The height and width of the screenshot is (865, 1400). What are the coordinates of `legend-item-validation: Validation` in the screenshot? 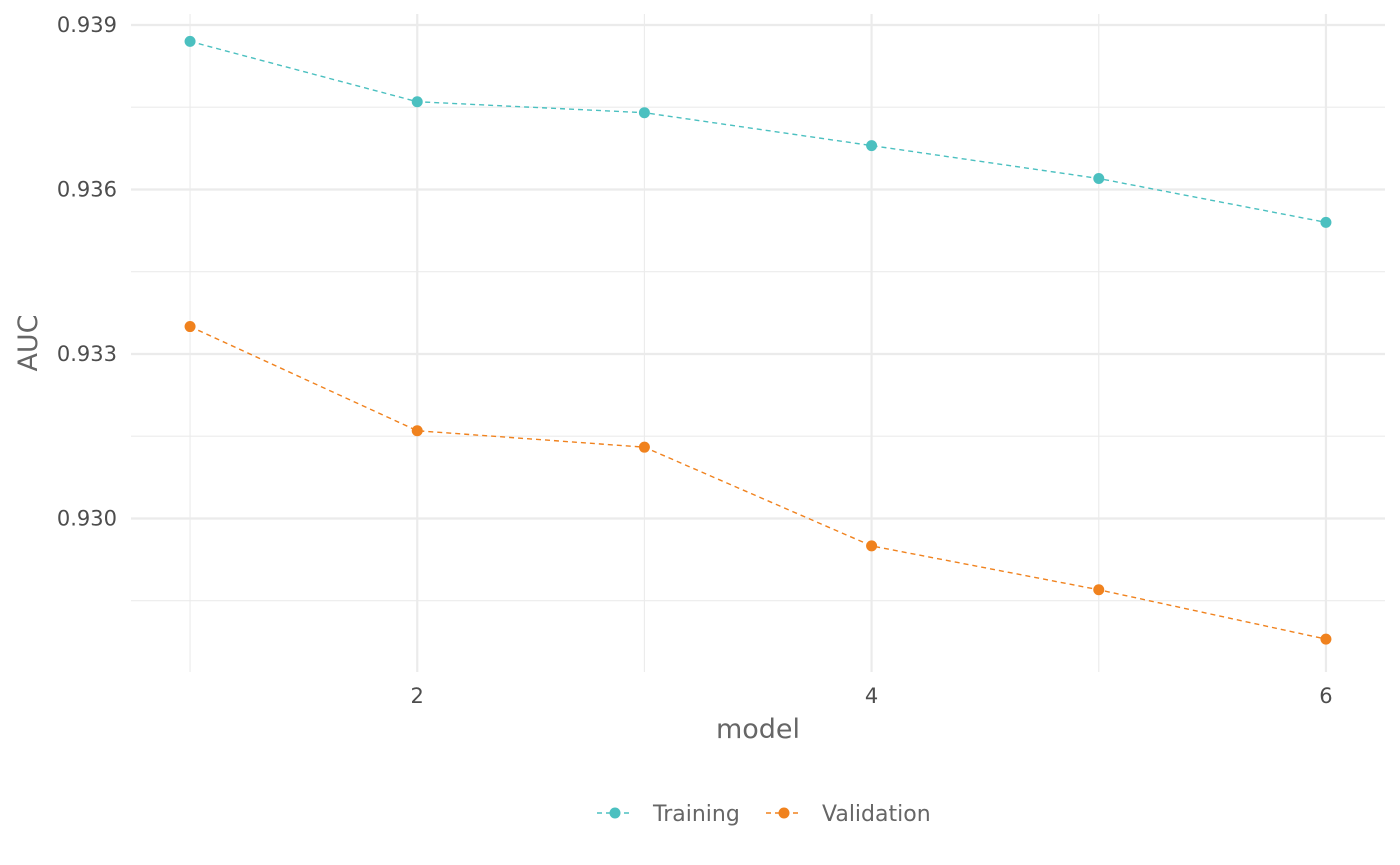 It's located at (848, 814).